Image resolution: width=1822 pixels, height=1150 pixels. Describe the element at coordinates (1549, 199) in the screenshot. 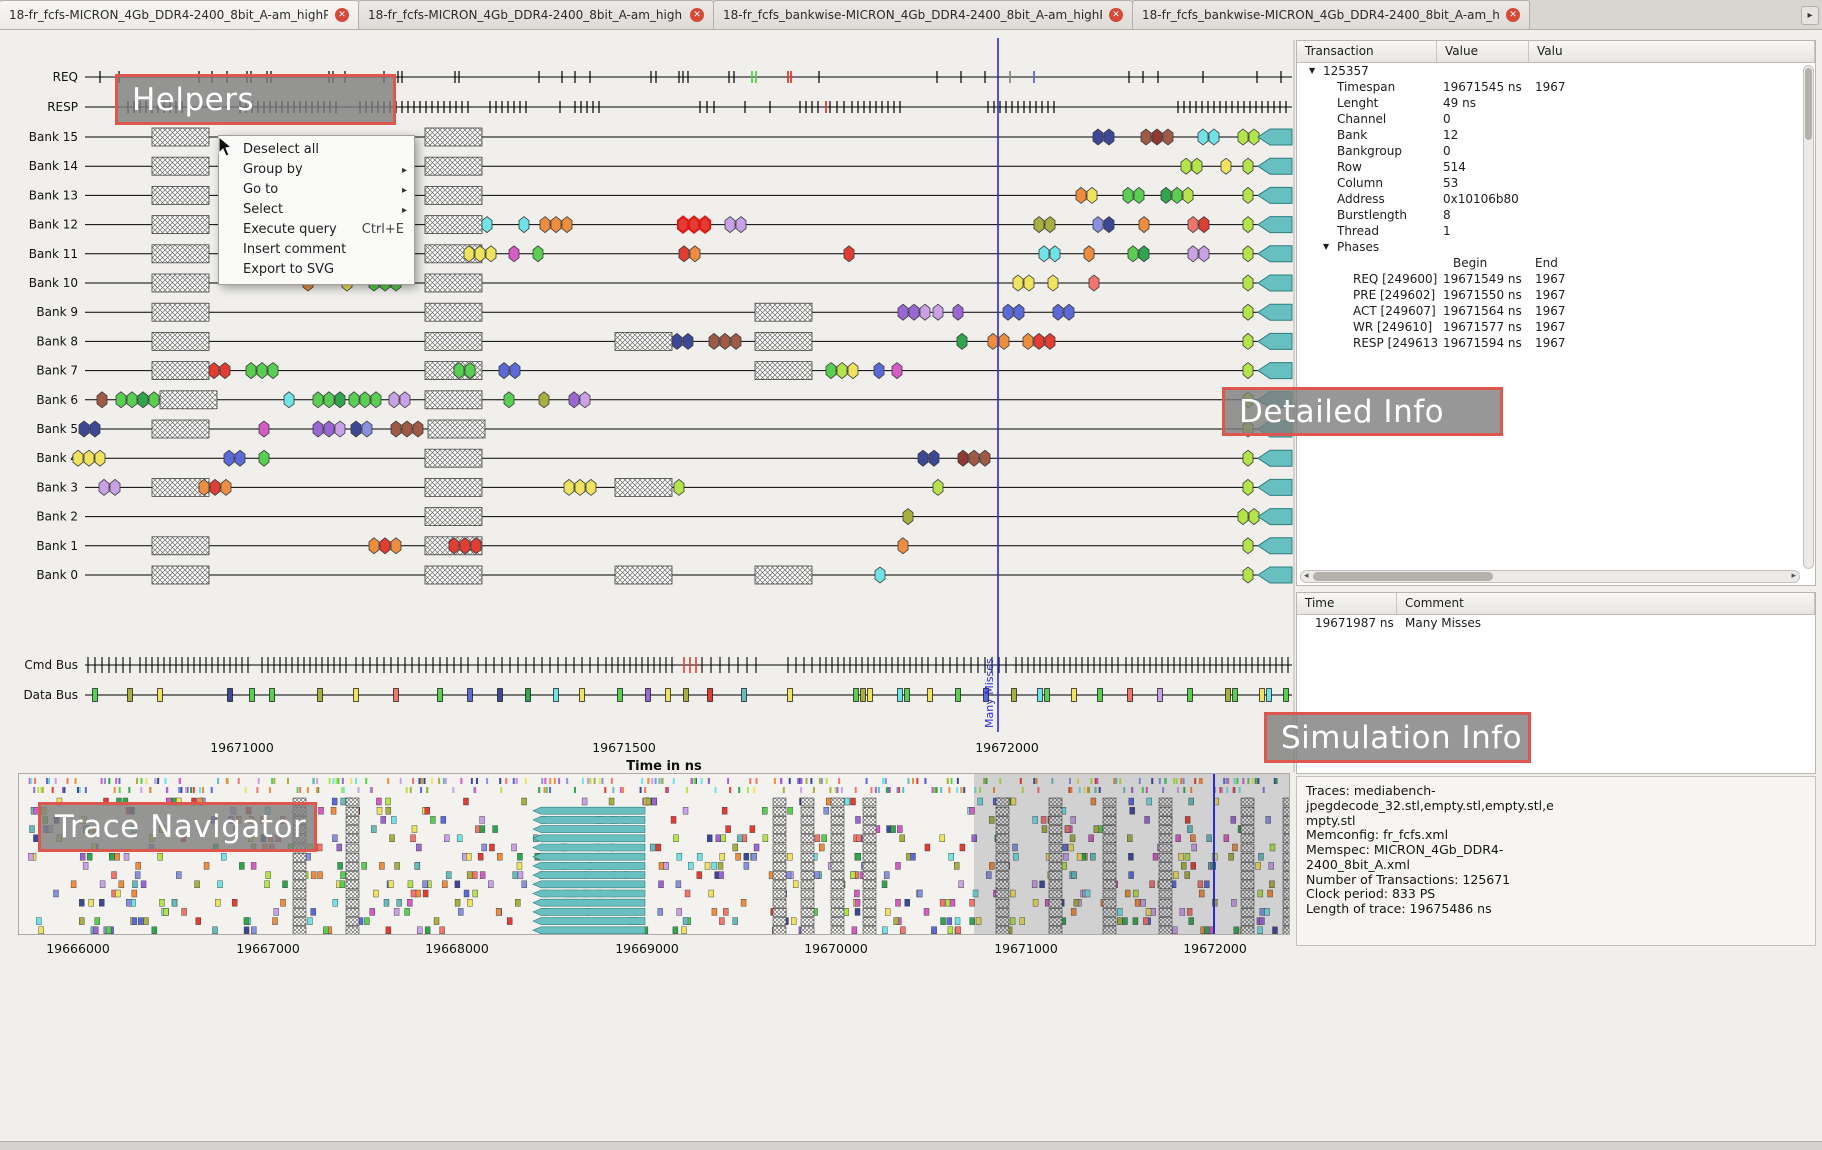

I see `transaction-tree-row: Address 0x10106b80` at that location.